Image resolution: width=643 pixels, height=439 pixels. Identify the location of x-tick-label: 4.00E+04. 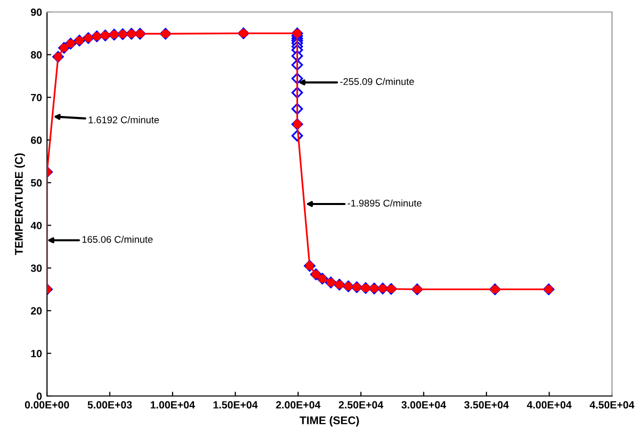
(549, 405).